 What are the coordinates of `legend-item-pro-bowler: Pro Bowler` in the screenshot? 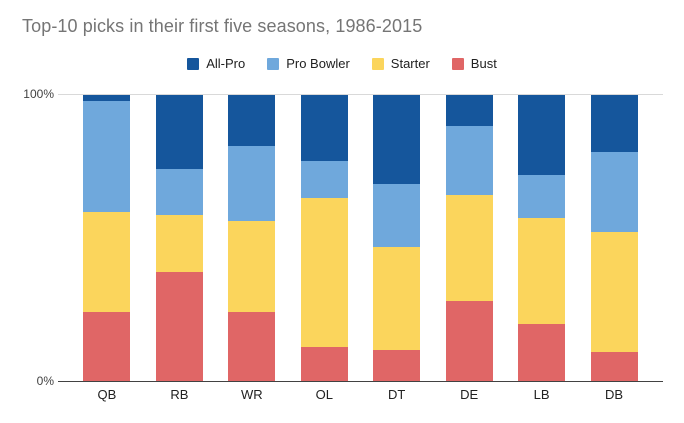 It's located at (308, 63).